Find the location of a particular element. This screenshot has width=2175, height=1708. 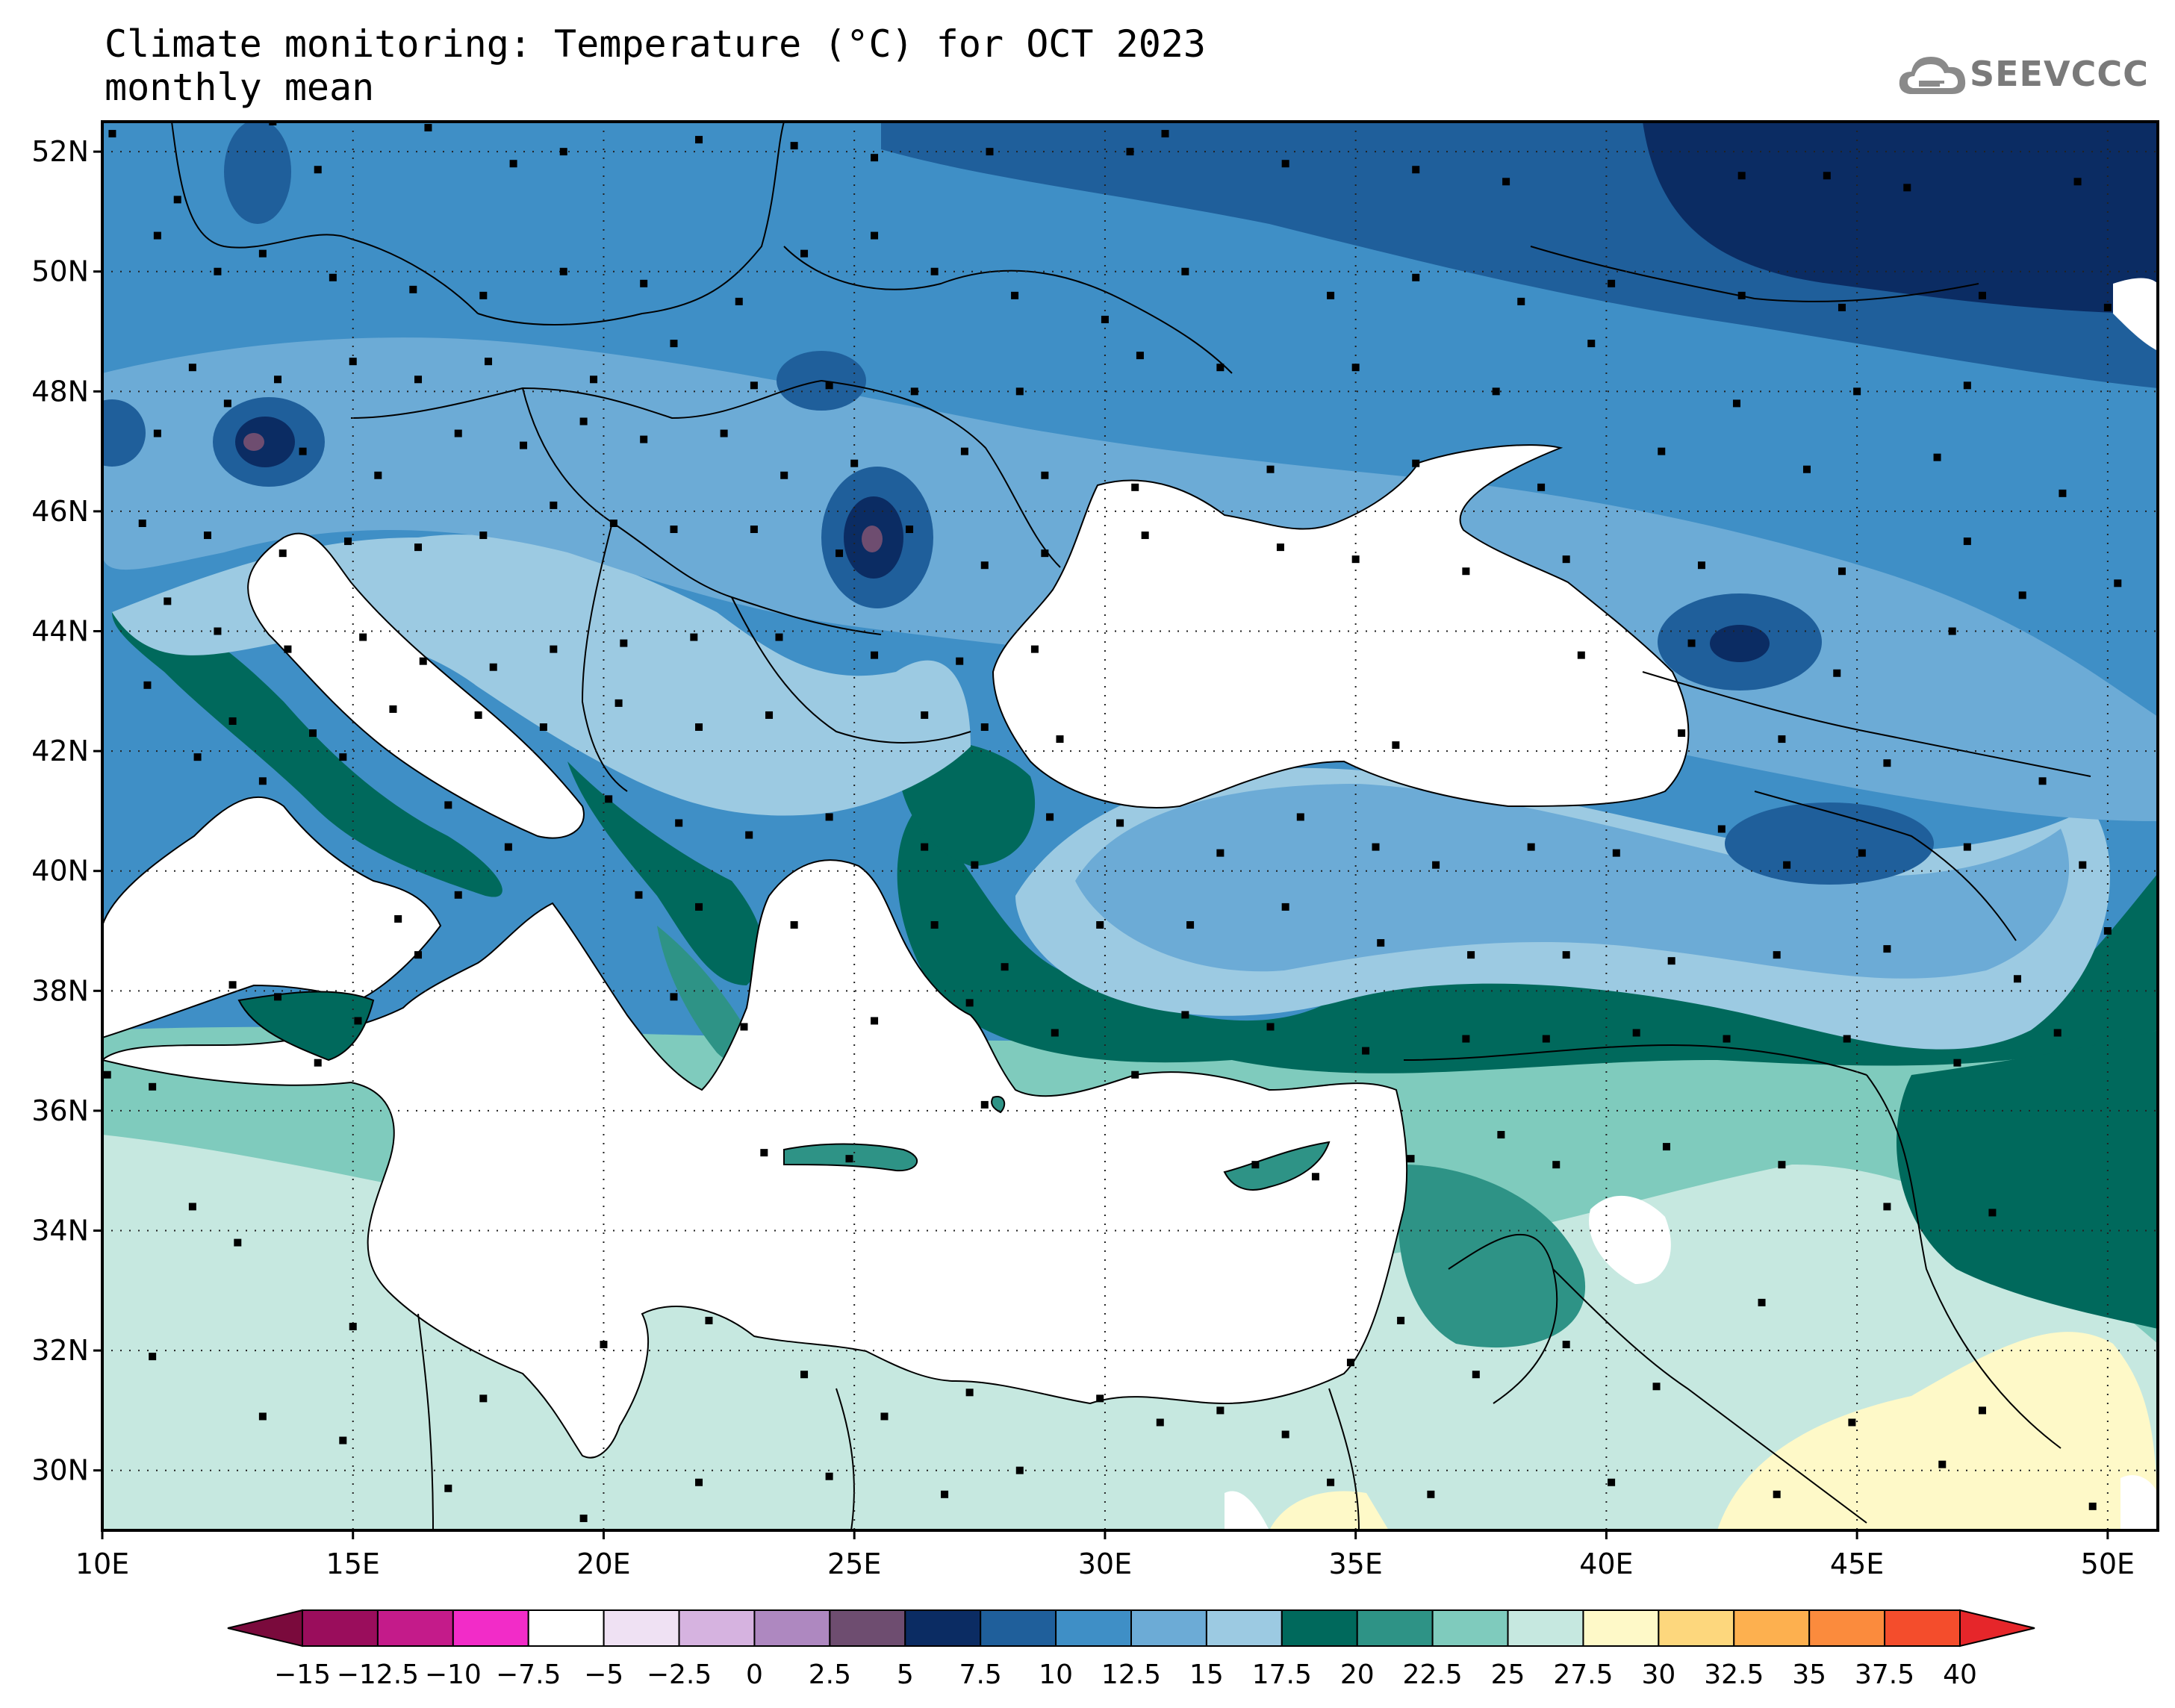

lat-tick-label: 30N is located at coordinates (60, 1470).